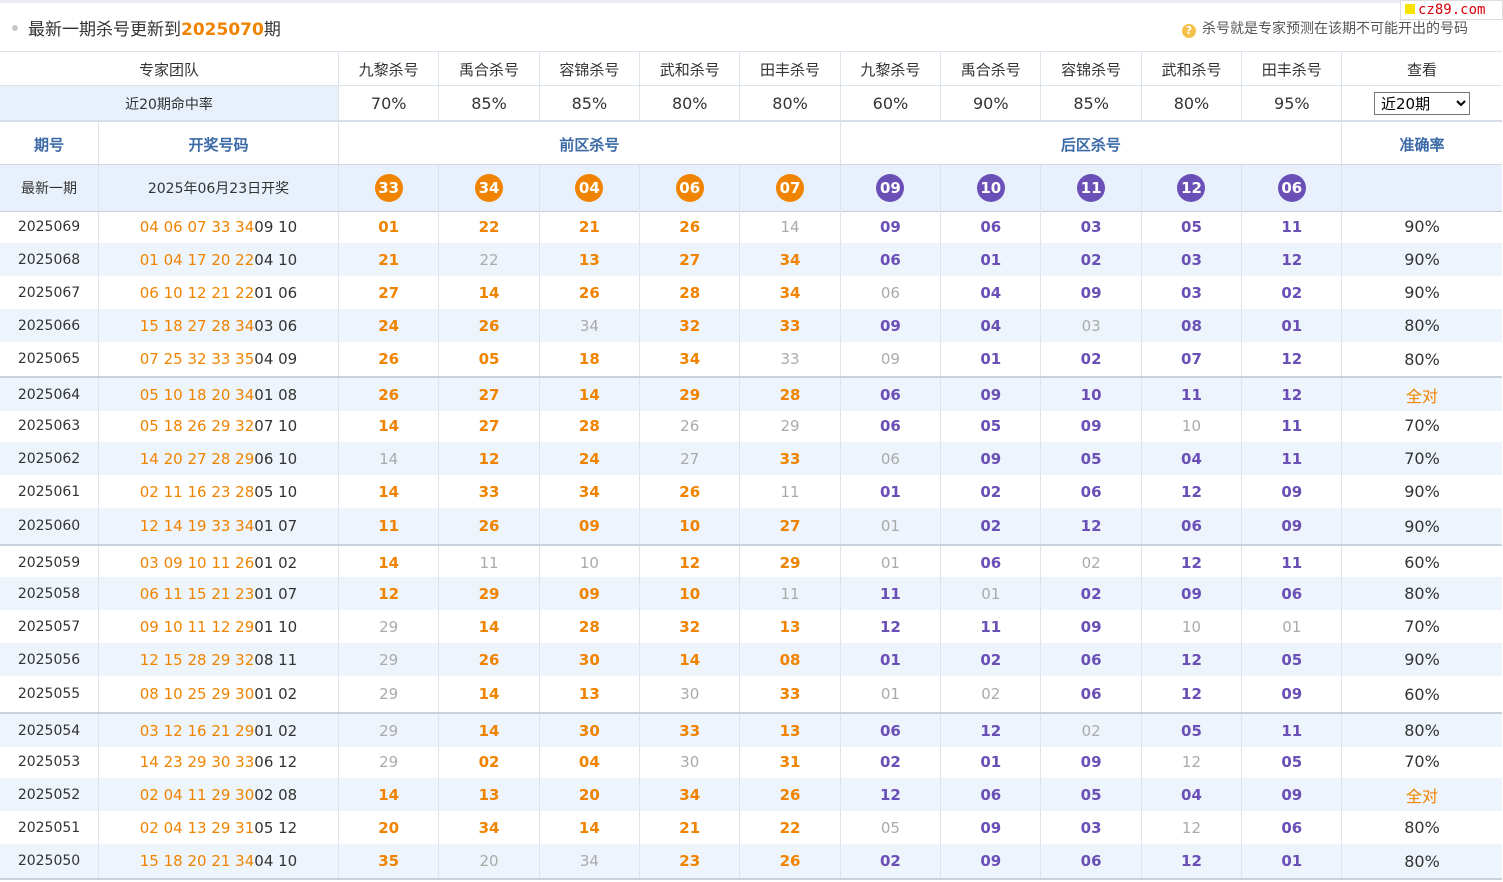 The image size is (1503, 882). What do you see at coordinates (588, 562) in the screenshot?
I see `kill-number-cell: 10` at bounding box center [588, 562].